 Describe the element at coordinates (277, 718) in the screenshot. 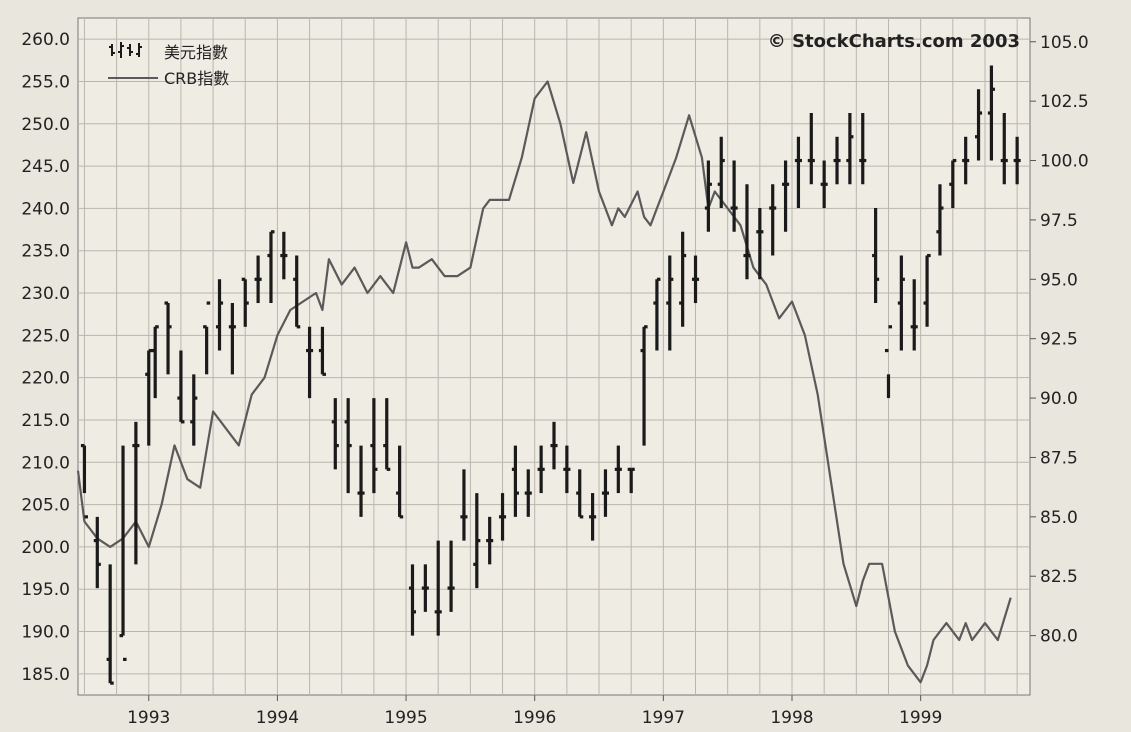

I see `x-tick-label: 1994` at that location.